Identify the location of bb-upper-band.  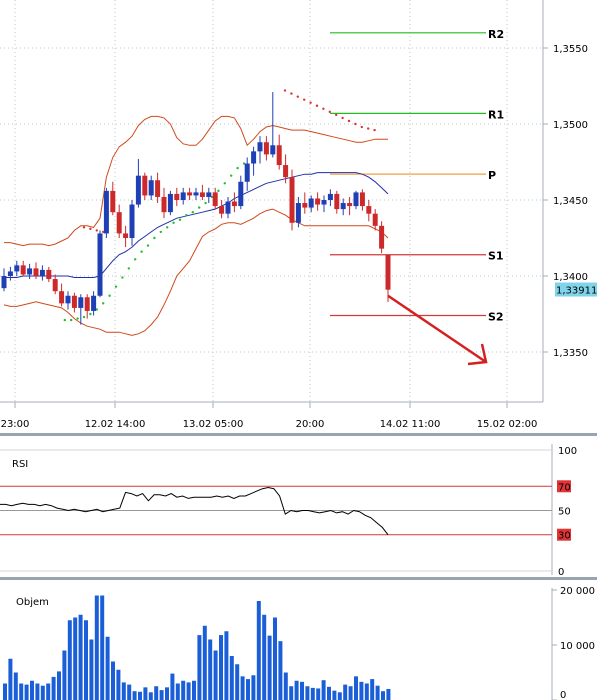
(196, 181).